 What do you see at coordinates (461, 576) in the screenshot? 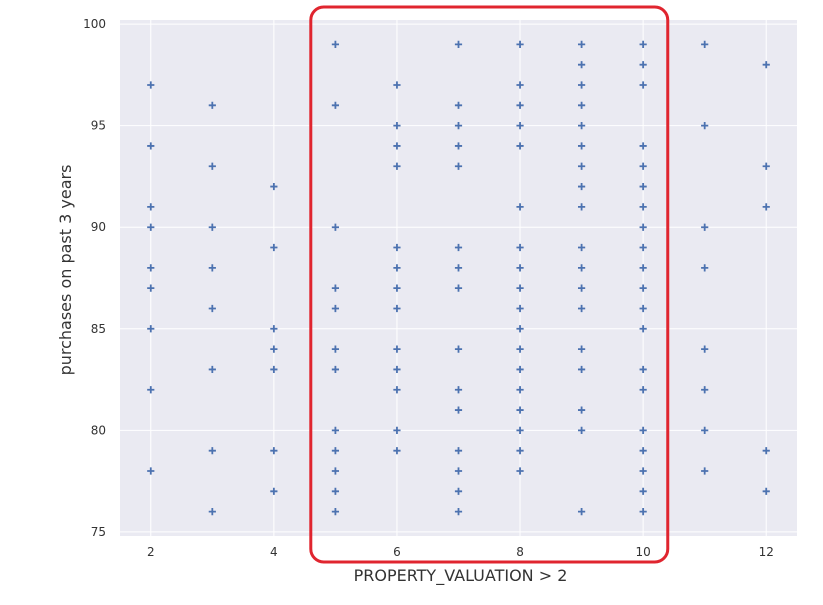
I see `x-axis-label: PROPERTY_VALUATION > 2` at bounding box center [461, 576].